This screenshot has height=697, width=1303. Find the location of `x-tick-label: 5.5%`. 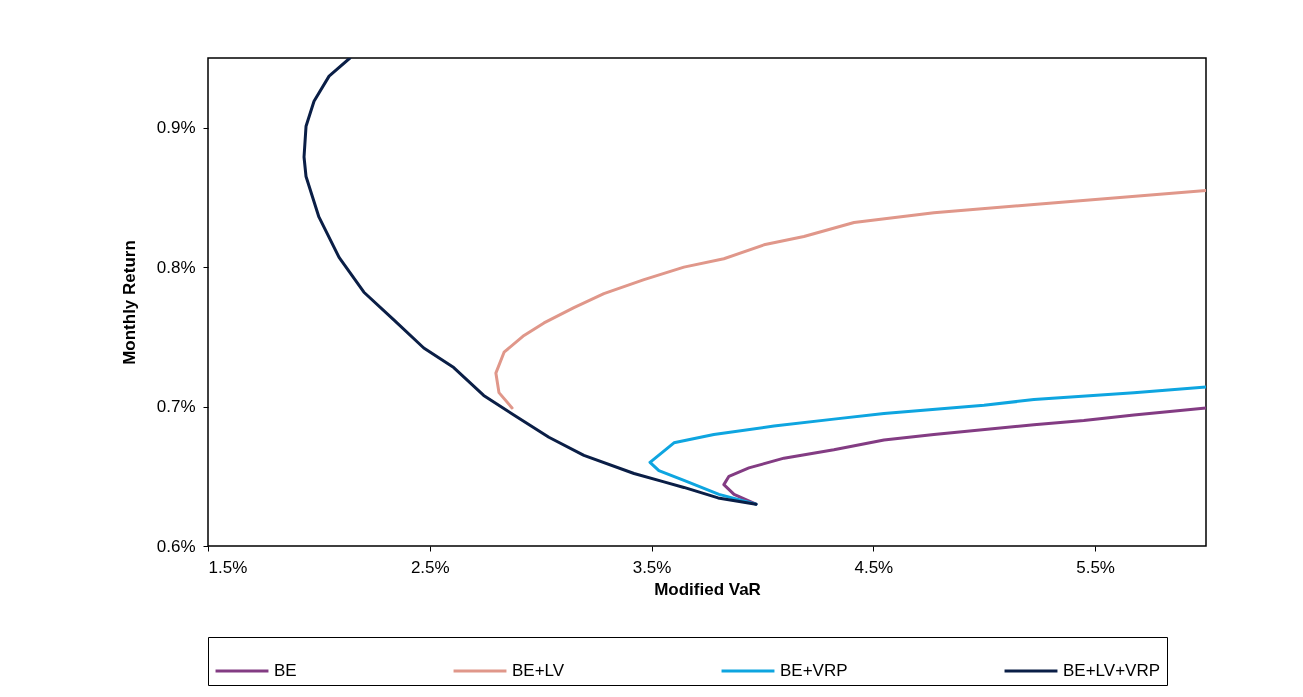

x-tick-label: 5.5% is located at coordinates (1095, 567).